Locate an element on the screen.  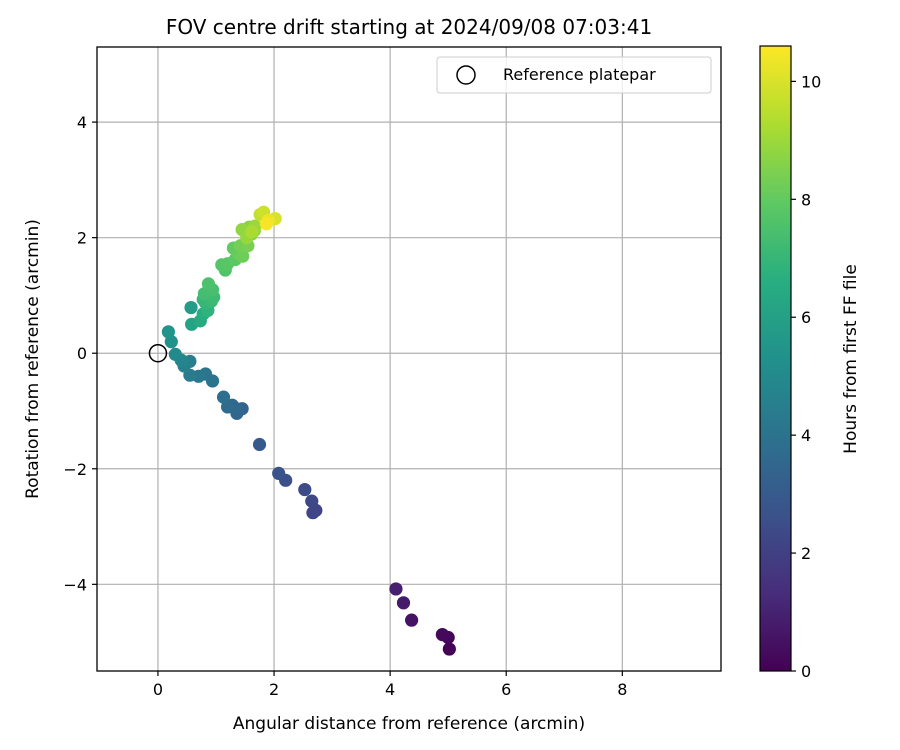
y-tick-label: 0 is located at coordinates (82, 353).